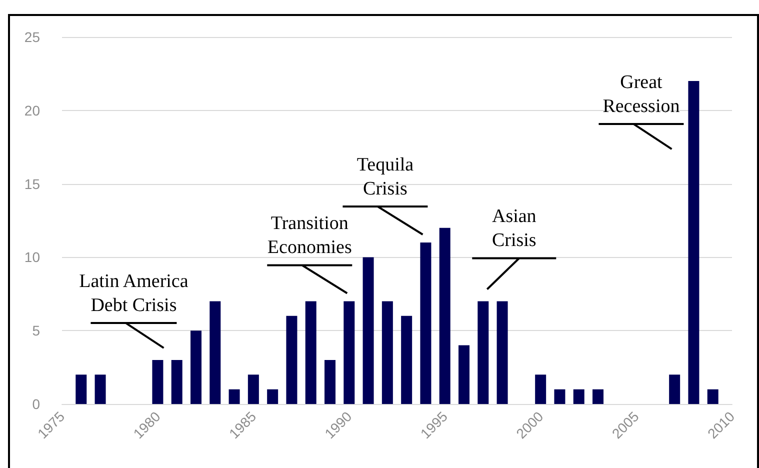 This screenshot has height=468, width=759. Describe the element at coordinates (32, 110) in the screenshot. I see `y-tick-label: 20` at that location.